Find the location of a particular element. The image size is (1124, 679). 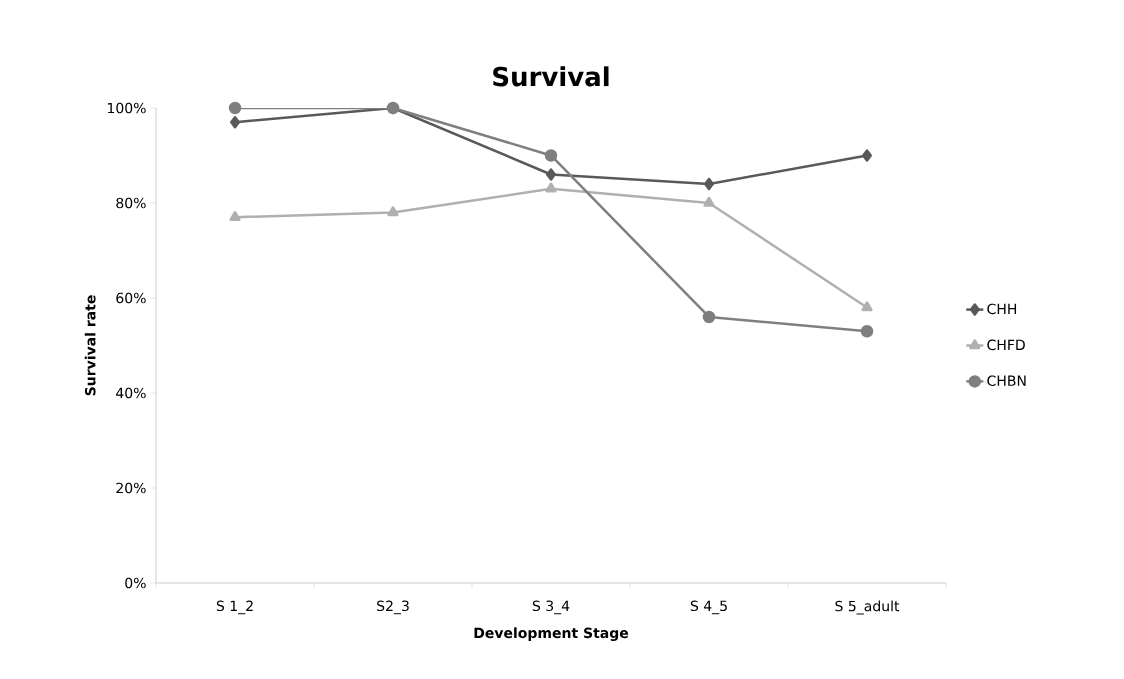

y-tick-label: 0% is located at coordinates (135, 583).